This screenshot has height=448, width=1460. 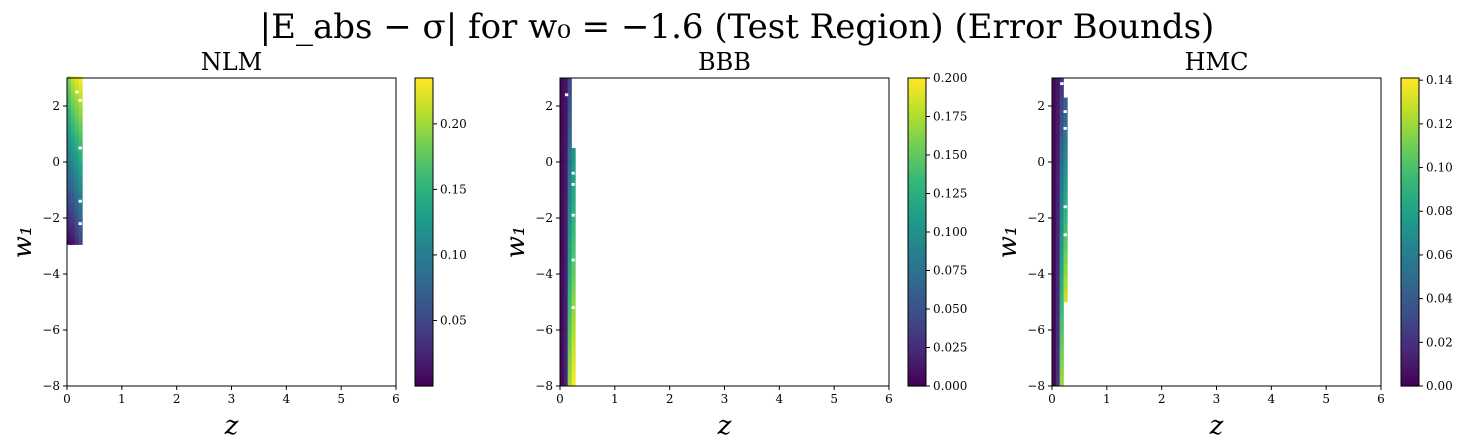 I want to click on y-axis-label: w₁, so click(x=516, y=242).